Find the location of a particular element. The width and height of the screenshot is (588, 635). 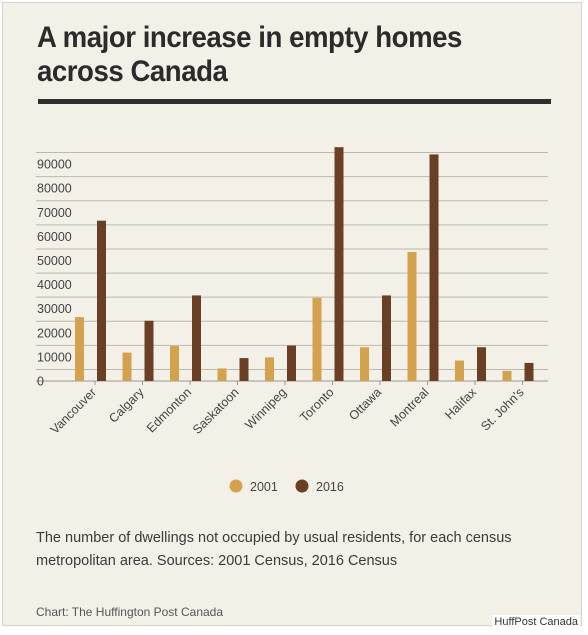

y-tick-label: 10000 is located at coordinates (54, 357).